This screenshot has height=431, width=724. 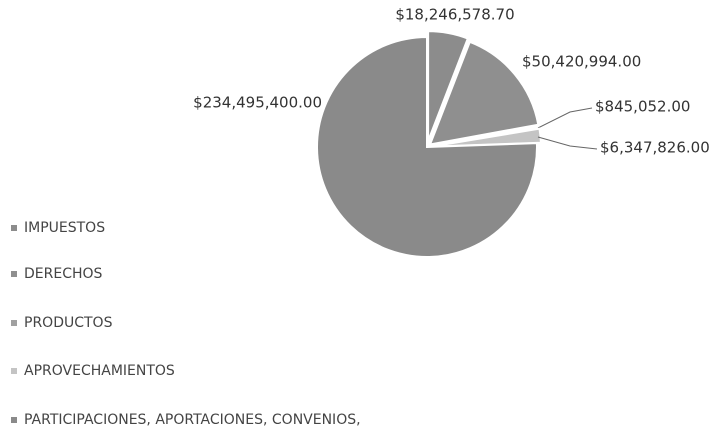 I want to click on legend-label: IMPUESTOS, so click(x=64, y=228).